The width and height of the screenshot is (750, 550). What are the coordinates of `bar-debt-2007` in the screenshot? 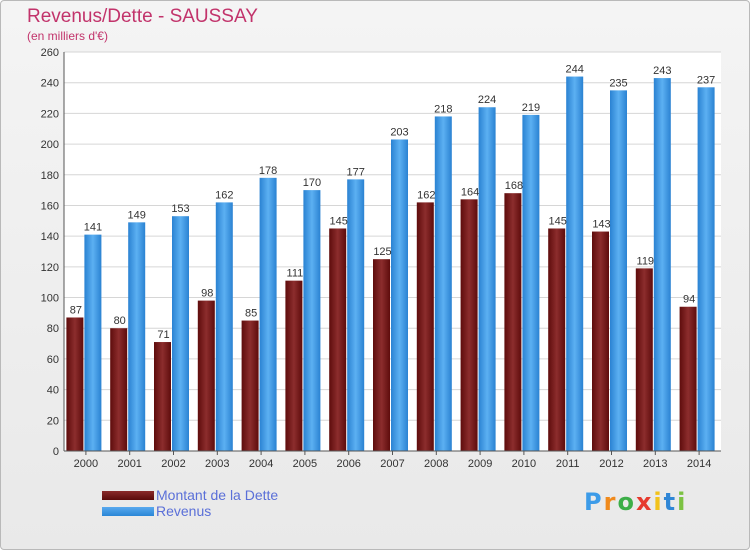 It's located at (381, 355).